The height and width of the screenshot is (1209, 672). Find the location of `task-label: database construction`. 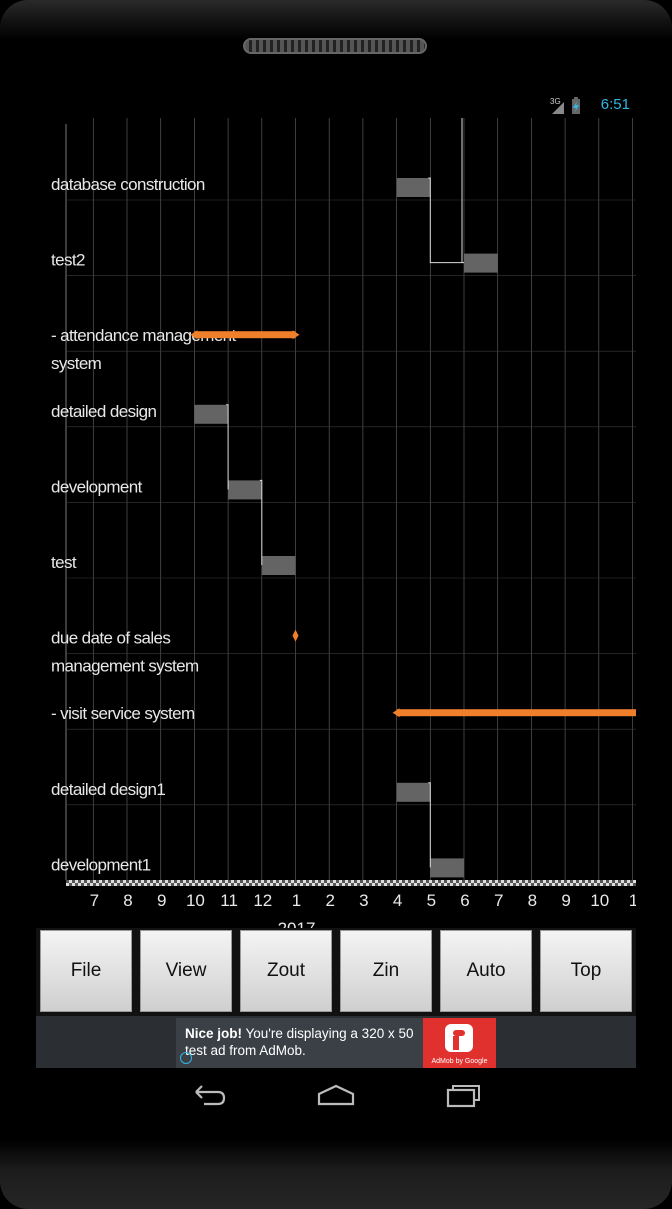

task-label: database construction is located at coordinates (128, 184).